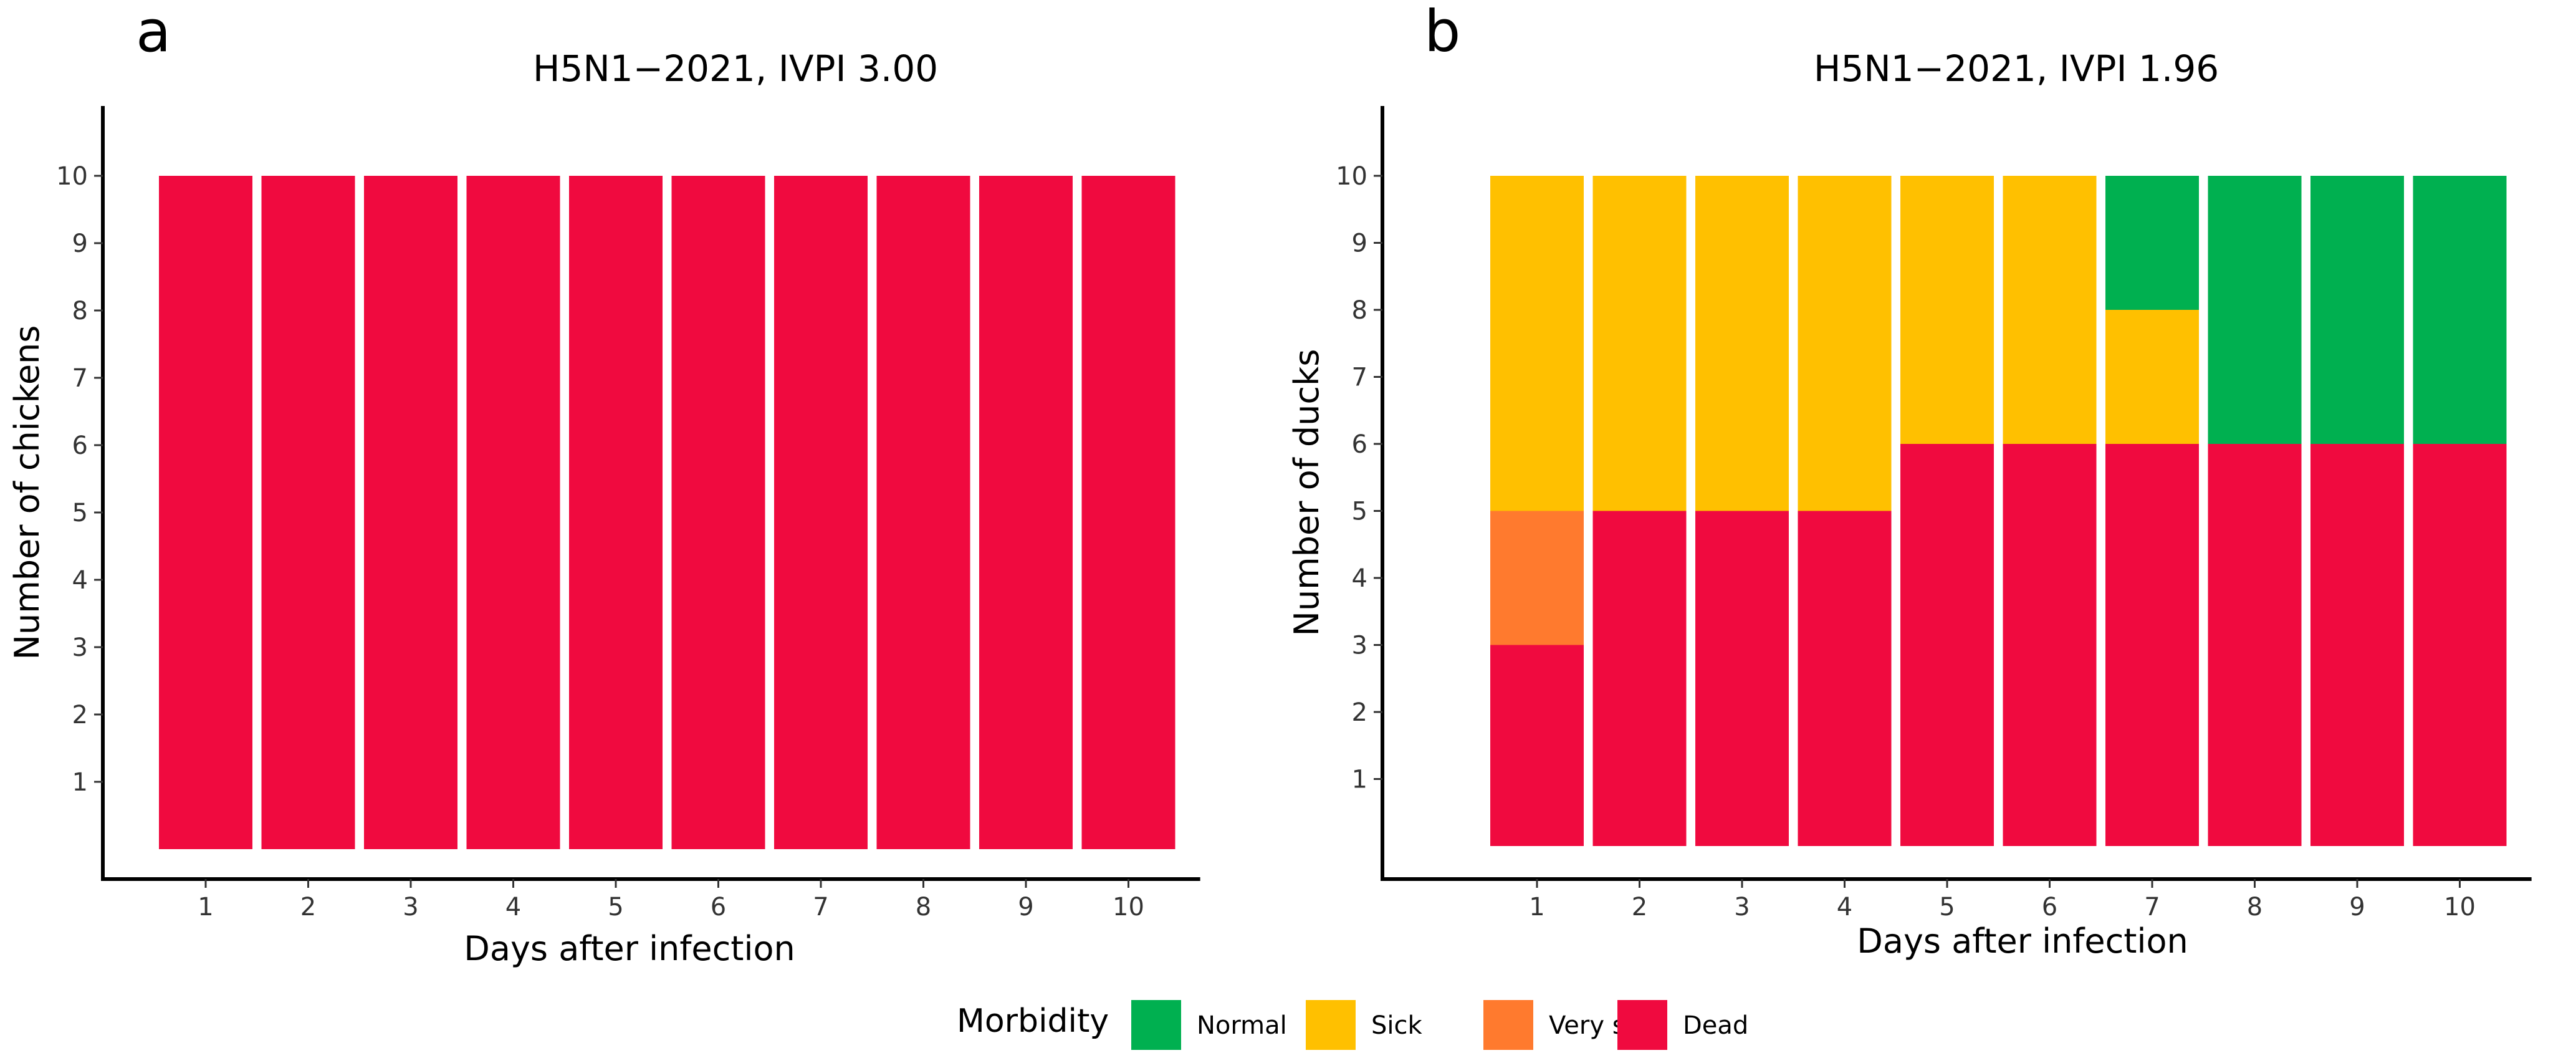 This screenshot has height=1063, width=2576. Describe the element at coordinates (1742, 343) in the screenshot. I see `bar-day3-sick` at that location.